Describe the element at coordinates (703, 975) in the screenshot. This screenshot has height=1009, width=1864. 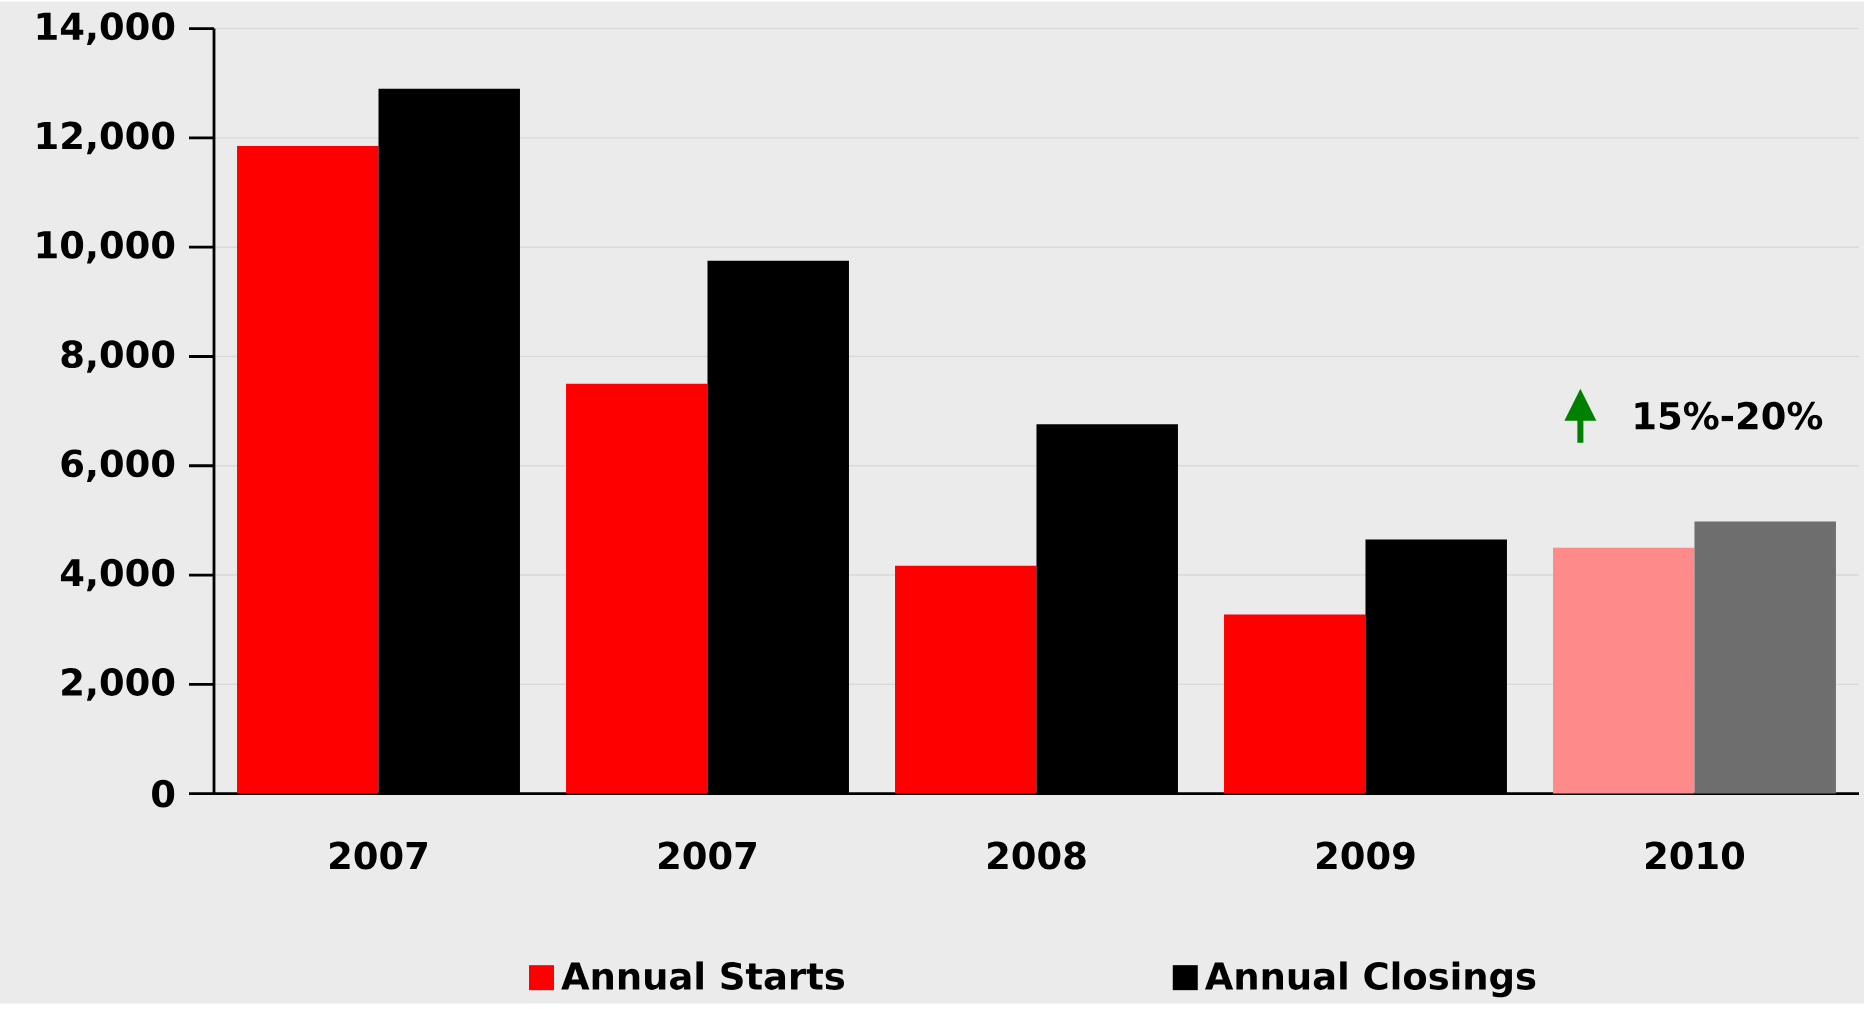
I see `legend-label: Annual Starts` at that location.